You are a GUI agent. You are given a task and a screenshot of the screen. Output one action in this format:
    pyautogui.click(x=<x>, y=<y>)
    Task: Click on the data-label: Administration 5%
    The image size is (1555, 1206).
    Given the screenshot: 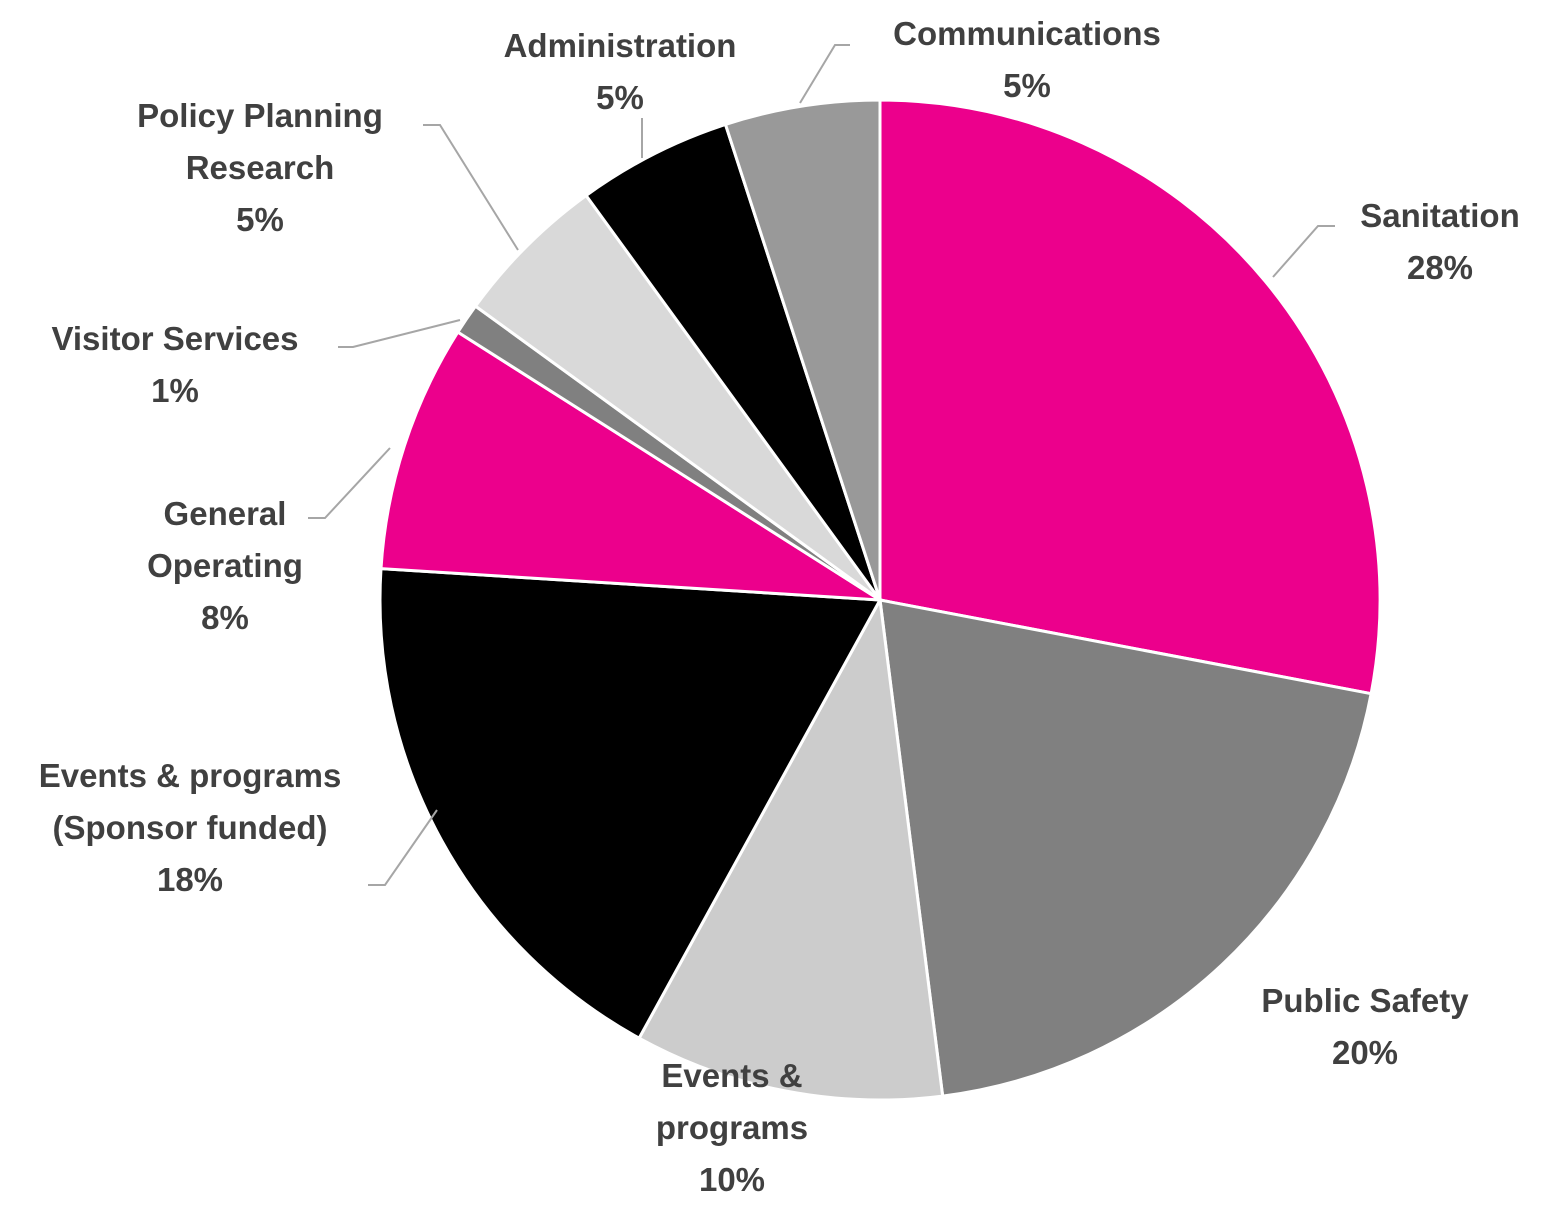 What is the action you would take?
    pyautogui.click(x=620, y=72)
    